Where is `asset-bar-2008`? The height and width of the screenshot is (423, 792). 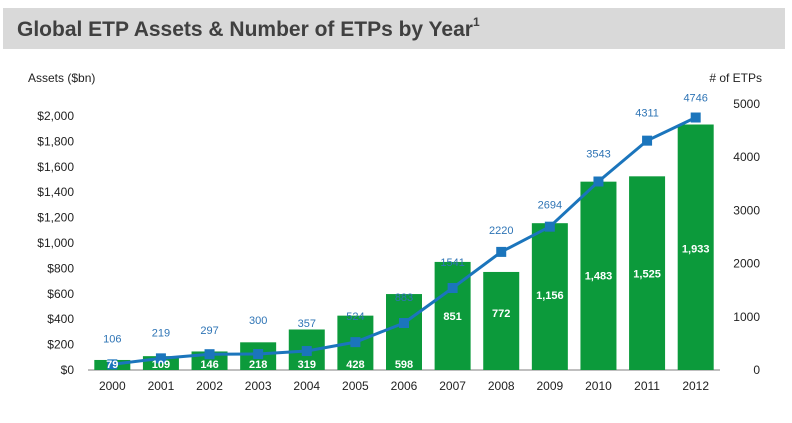 asset-bar-2008 is located at coordinates (501, 320).